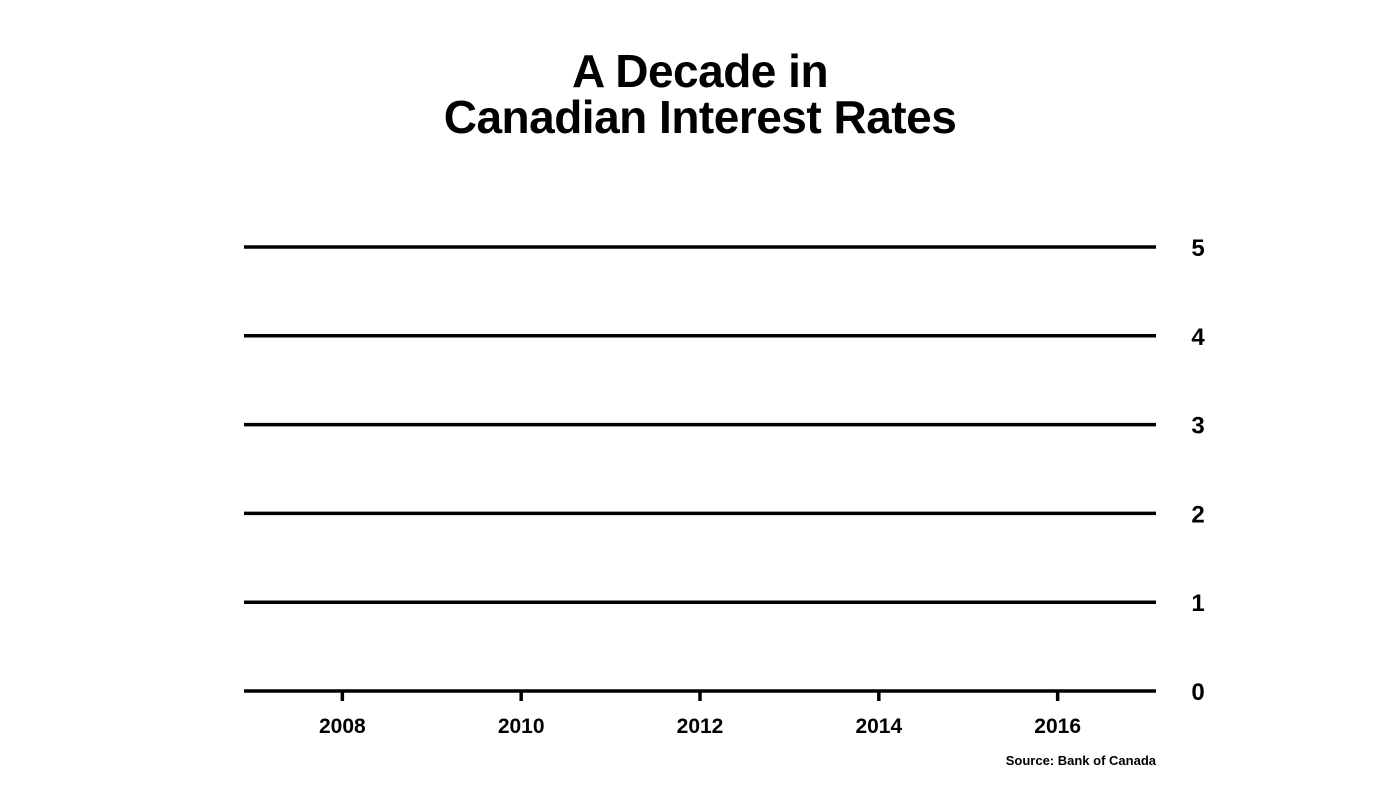 The image size is (1400, 800). What do you see at coordinates (878, 726) in the screenshot?
I see `x-tick-label-2014: 2014` at bounding box center [878, 726].